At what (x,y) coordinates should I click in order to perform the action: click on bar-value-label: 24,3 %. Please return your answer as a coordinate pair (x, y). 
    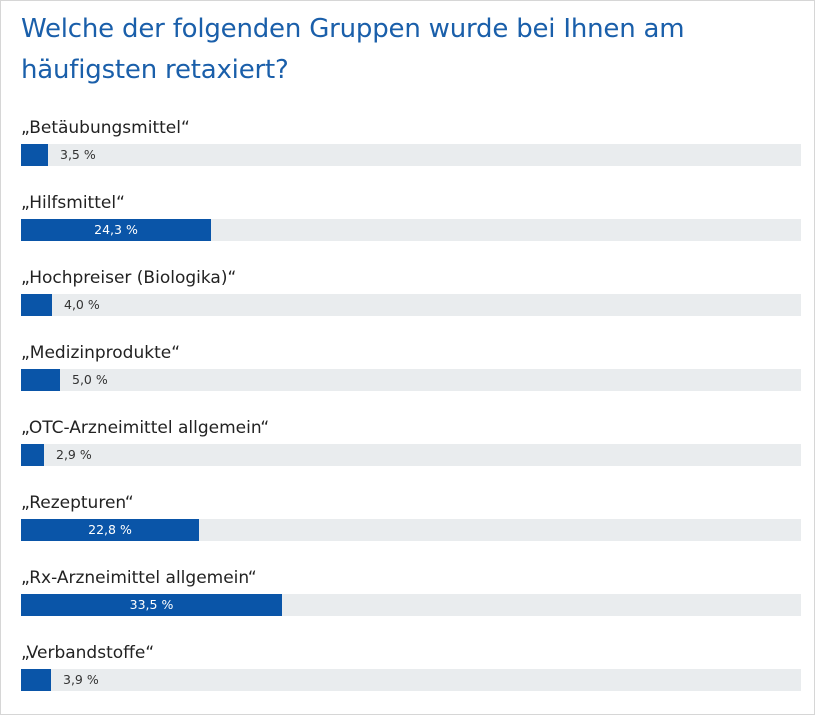
    Looking at the image, I should click on (116, 229).